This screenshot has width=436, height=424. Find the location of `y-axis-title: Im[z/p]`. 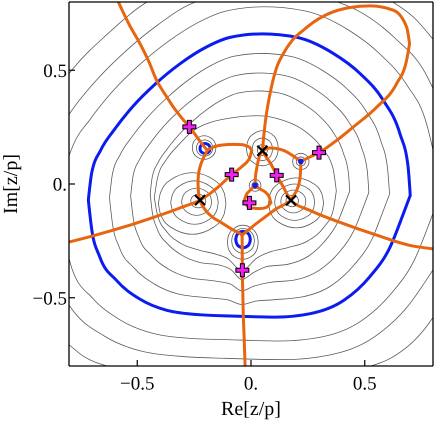

y-axis-title: Im[z/p] is located at coordinates (11, 184).